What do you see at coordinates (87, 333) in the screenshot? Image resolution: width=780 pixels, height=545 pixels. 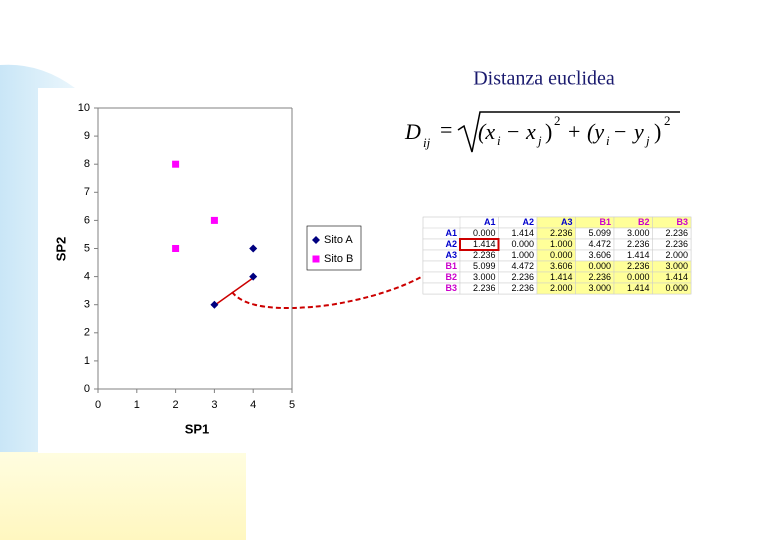 I see `y-tick-label: 2` at bounding box center [87, 333].